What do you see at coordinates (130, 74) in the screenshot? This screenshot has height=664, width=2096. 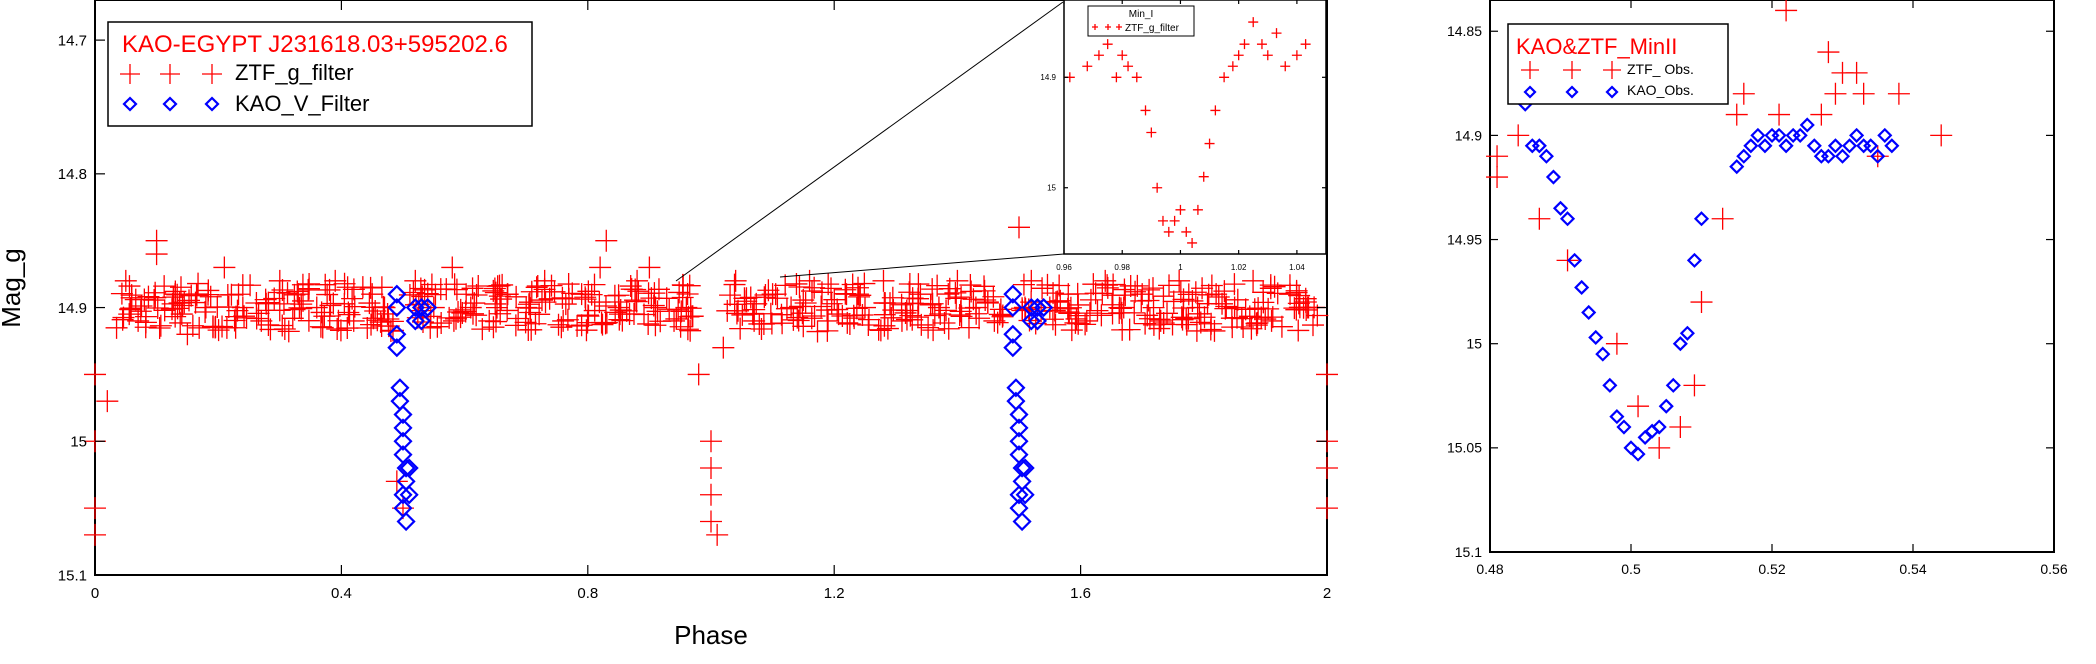 I see `main-legend-ztf-marker` at bounding box center [130, 74].